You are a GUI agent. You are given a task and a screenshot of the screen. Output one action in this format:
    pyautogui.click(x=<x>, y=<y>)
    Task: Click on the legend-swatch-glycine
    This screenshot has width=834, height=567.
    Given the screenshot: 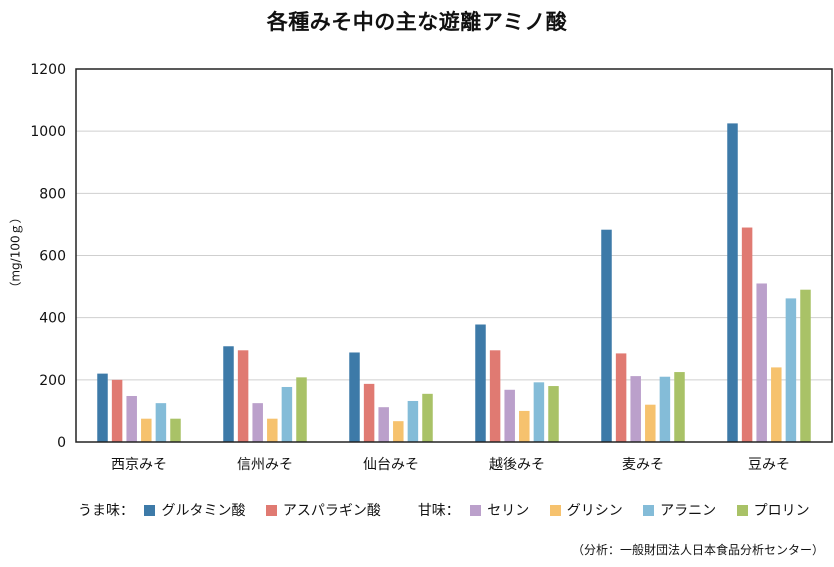 What is the action you would take?
    pyautogui.click(x=555, y=510)
    